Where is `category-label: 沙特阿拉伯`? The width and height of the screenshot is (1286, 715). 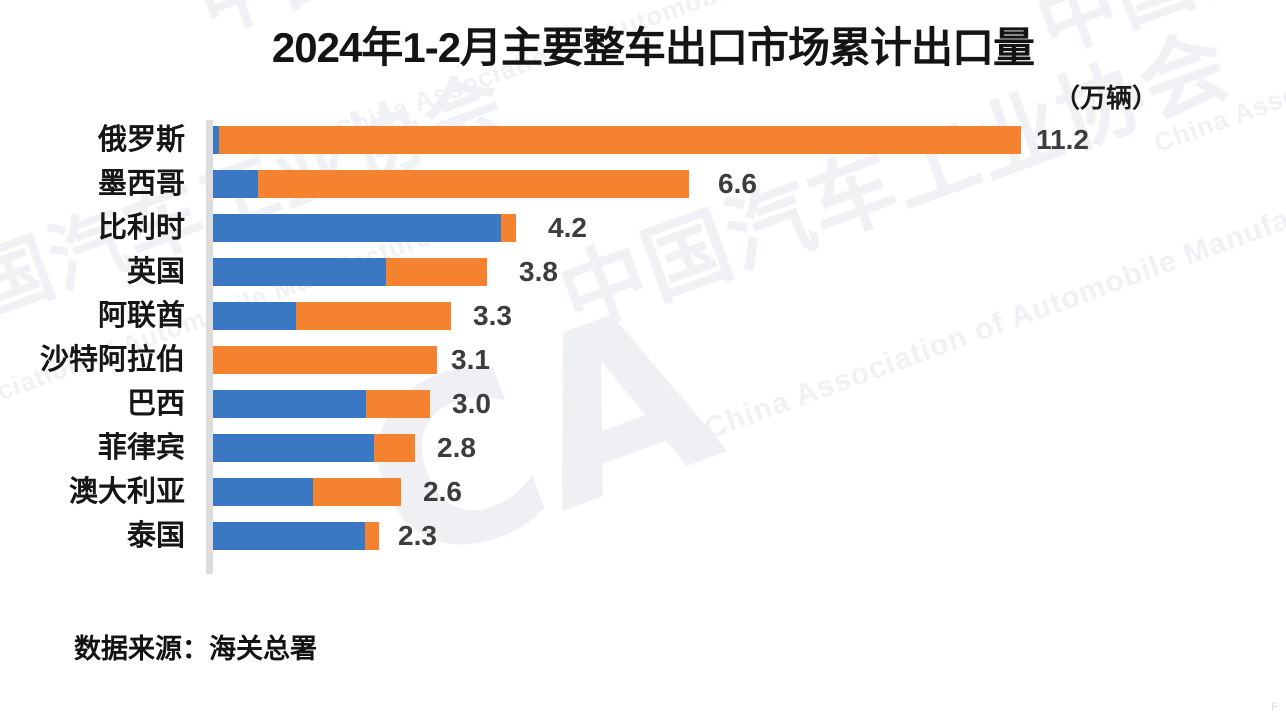 category-label: 沙特阿拉伯 is located at coordinates (112, 360).